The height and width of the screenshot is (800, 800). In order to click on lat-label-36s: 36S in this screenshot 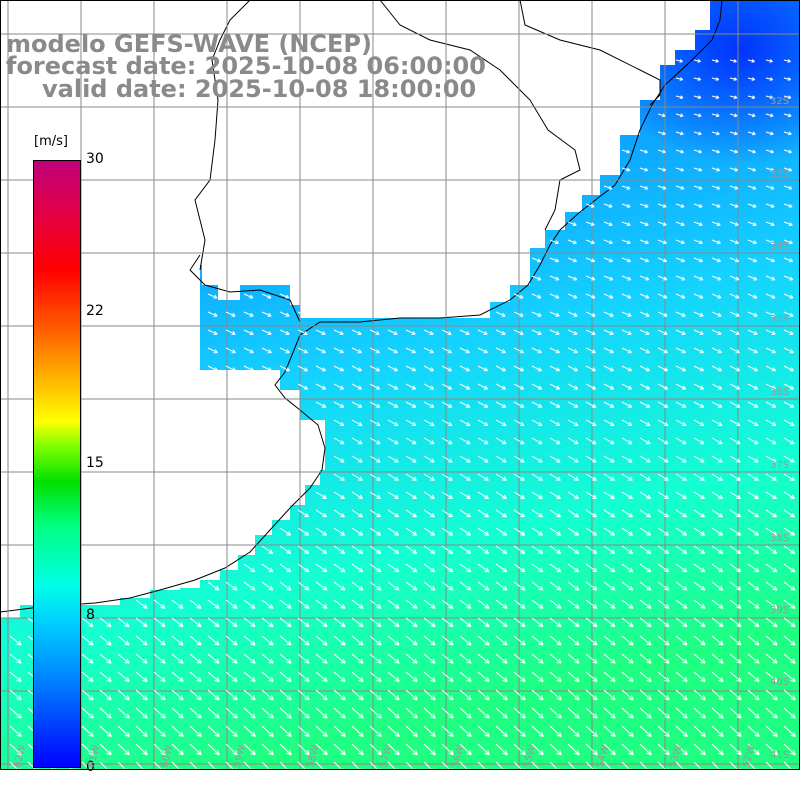, I will do `click(780, 392)`.